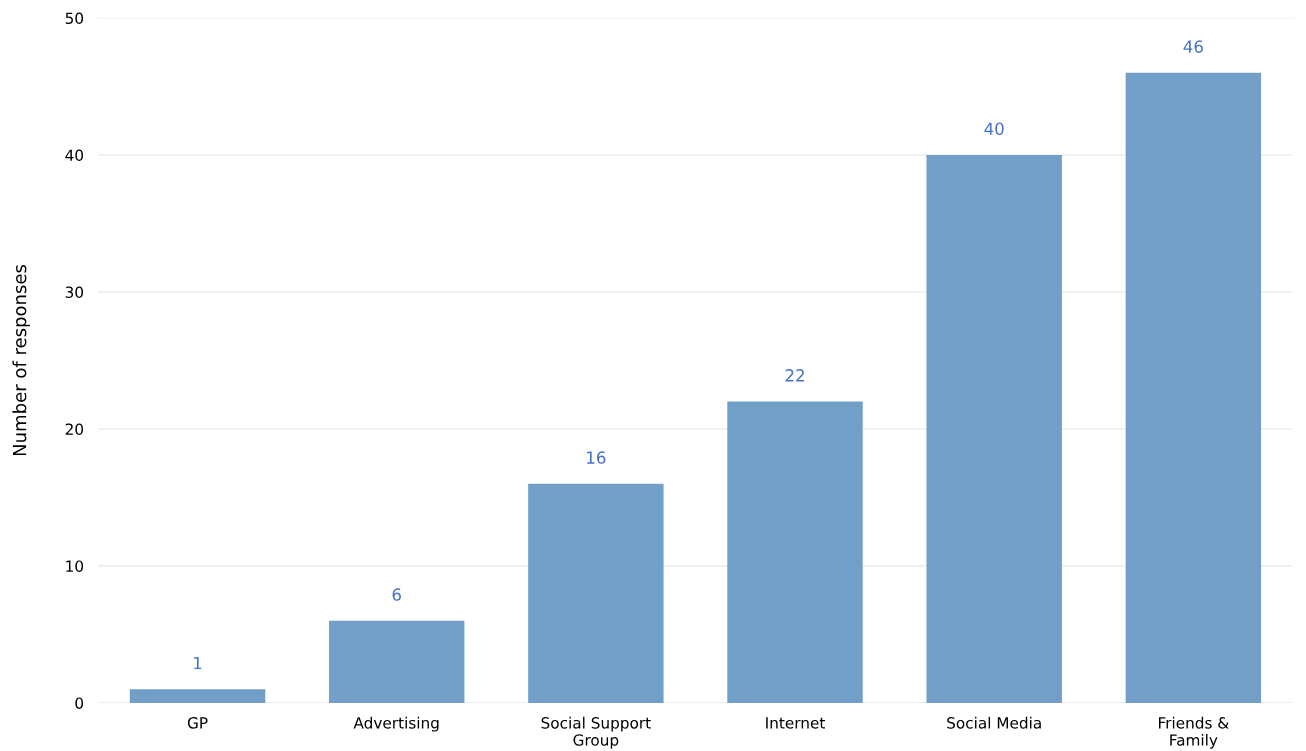 The width and height of the screenshot is (1306, 751). Describe the element at coordinates (21, 360) in the screenshot. I see `y-axis-title: Number of responses` at that location.